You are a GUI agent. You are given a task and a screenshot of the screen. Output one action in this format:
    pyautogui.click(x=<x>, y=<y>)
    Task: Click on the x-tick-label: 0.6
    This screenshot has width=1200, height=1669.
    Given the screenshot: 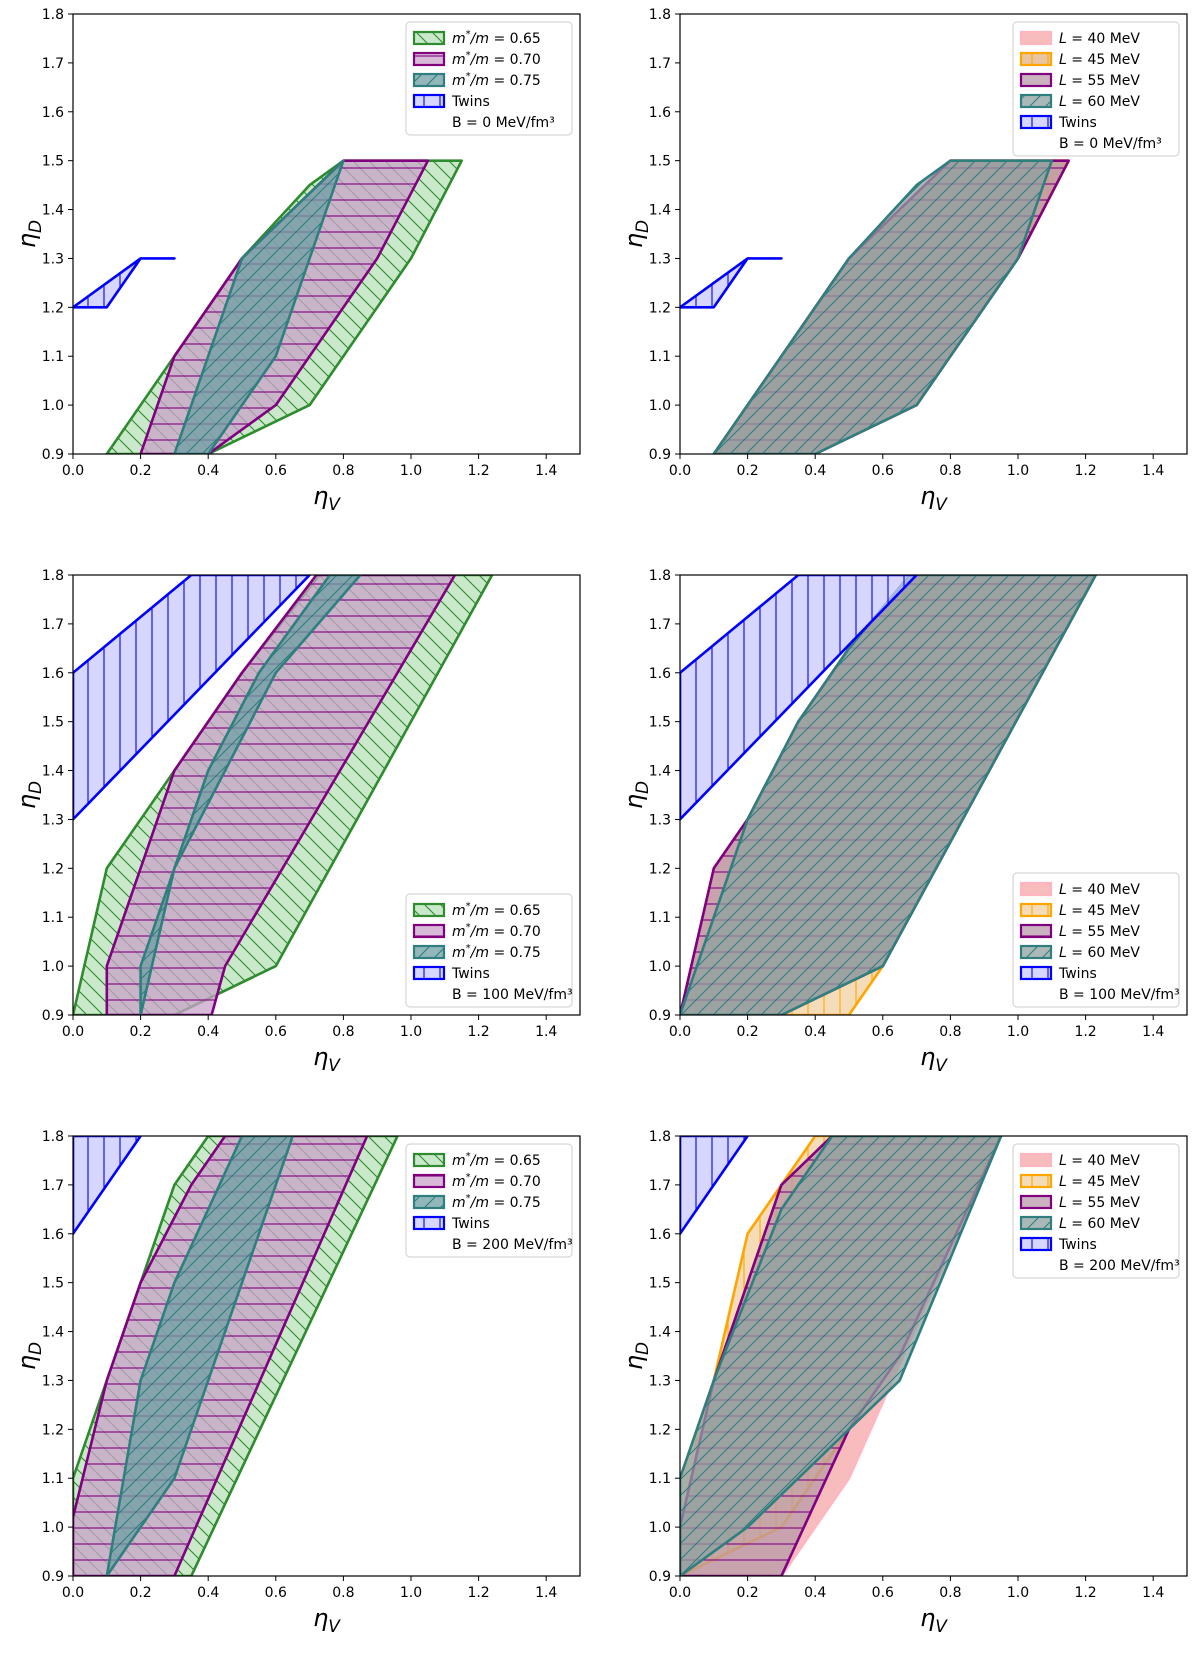 What is the action you would take?
    pyautogui.click(x=276, y=1032)
    